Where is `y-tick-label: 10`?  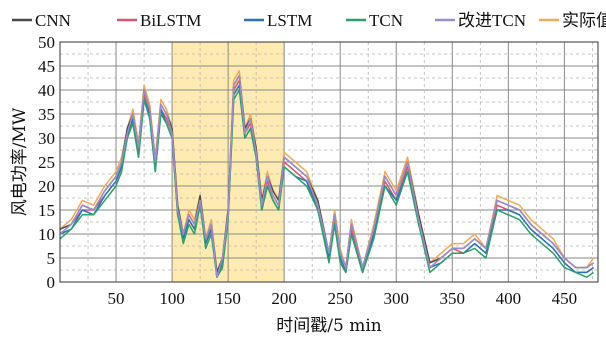
y-tick-label: 10 is located at coordinates (46, 234).